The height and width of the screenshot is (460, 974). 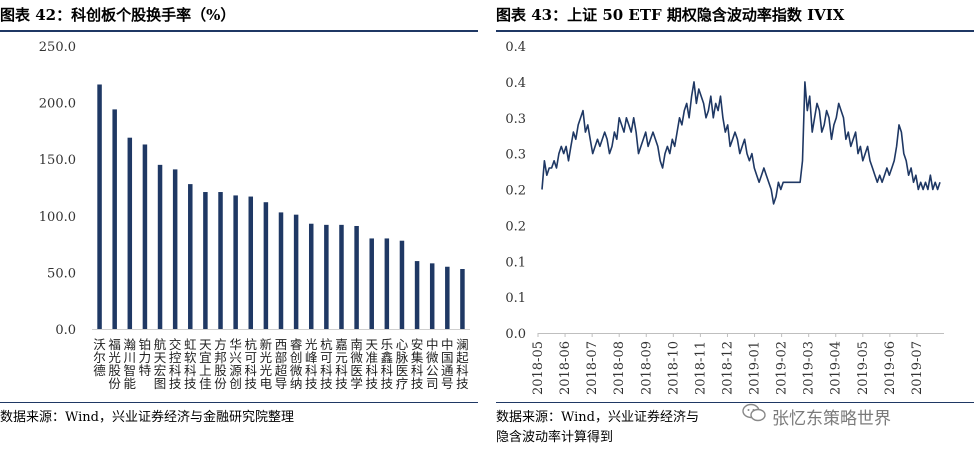 I want to click on x-tick-label: 2019-05, so click(x=863, y=368).